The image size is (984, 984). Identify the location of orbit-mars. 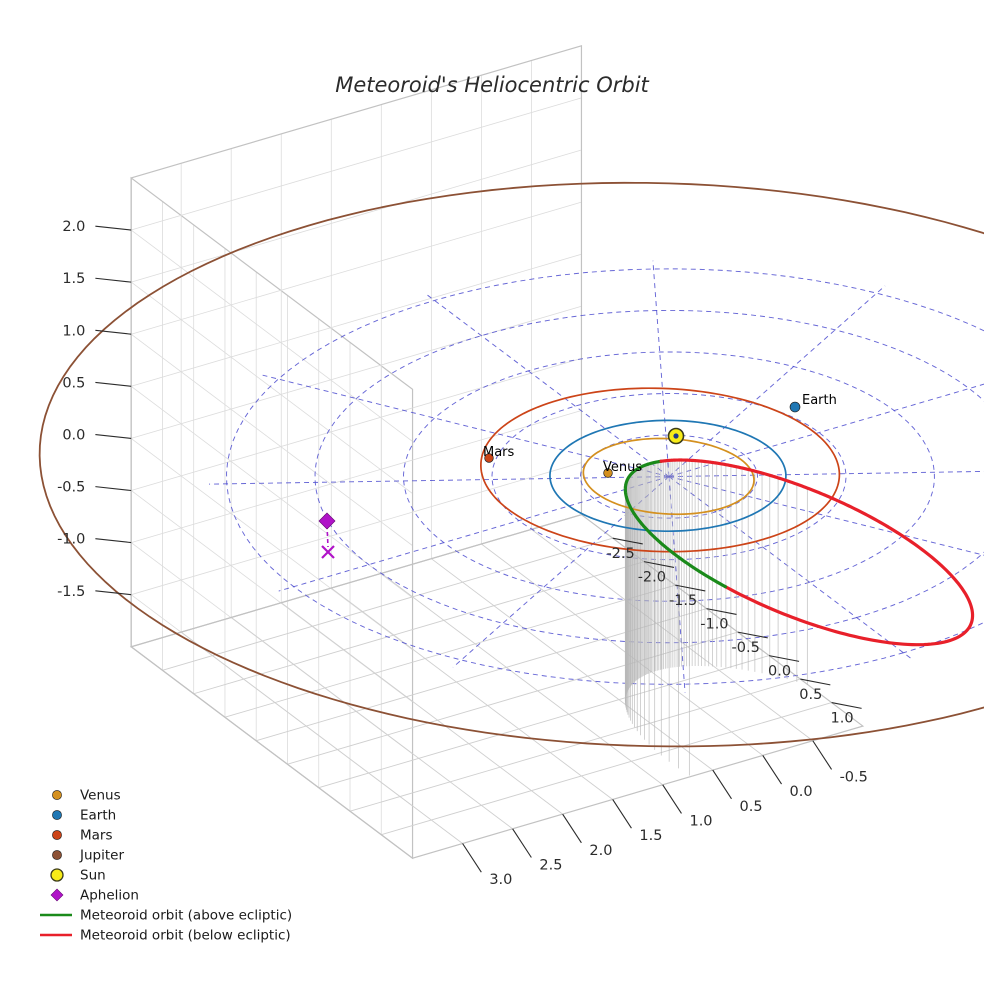
(660, 470).